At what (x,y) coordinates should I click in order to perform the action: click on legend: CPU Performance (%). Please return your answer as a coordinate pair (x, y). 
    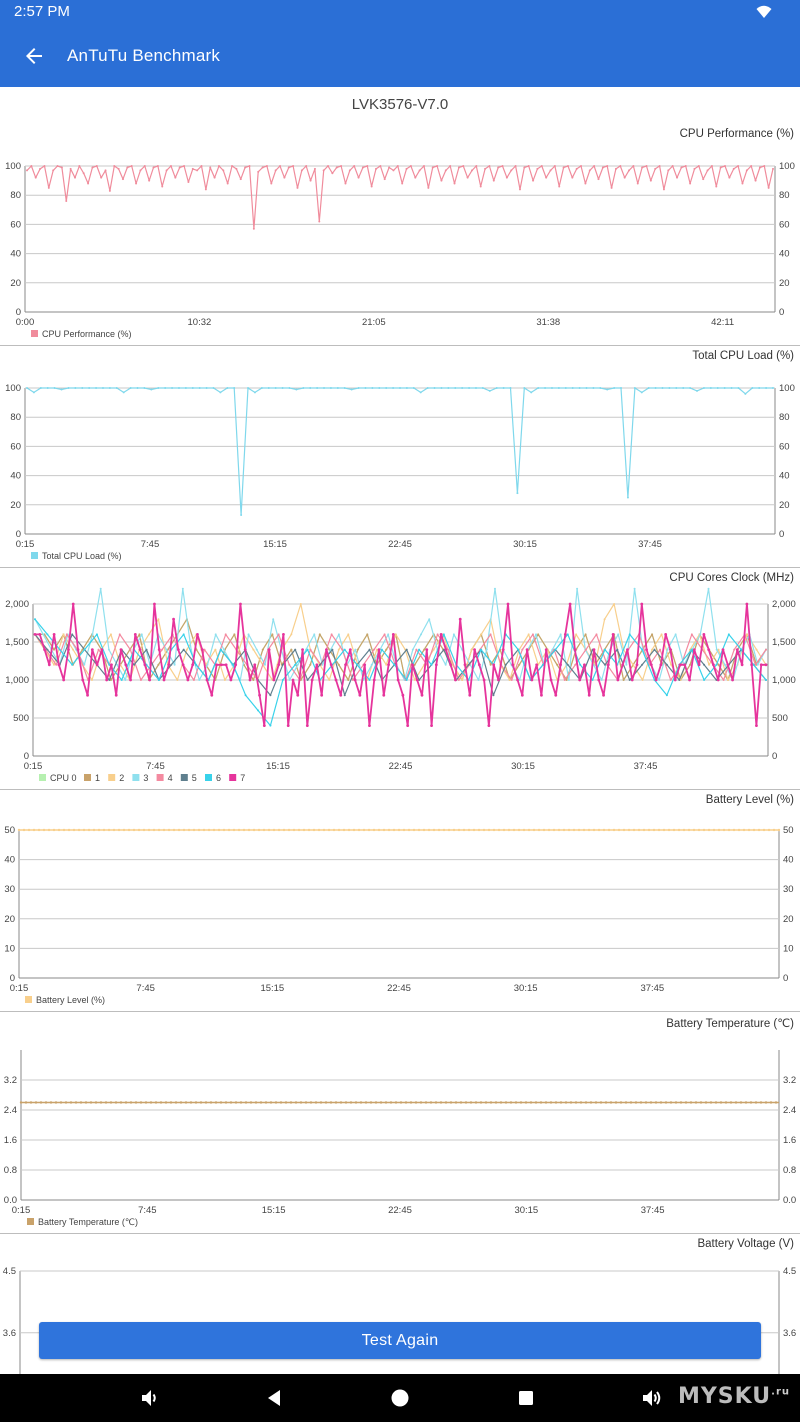
    Looking at the image, I should click on (81, 334).